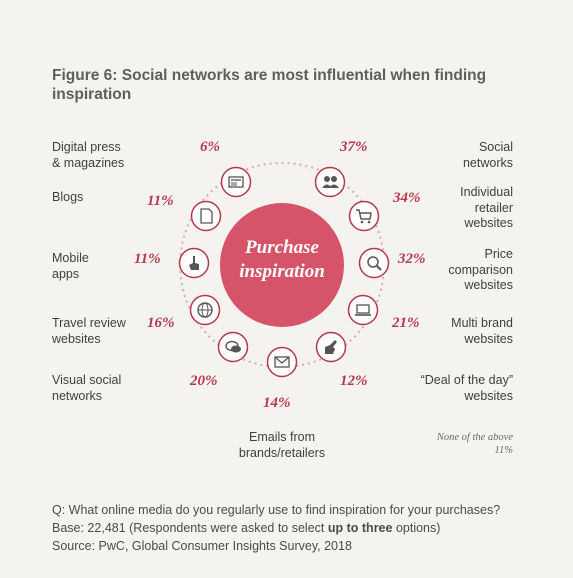  What do you see at coordinates (416, 528) in the screenshot?
I see `base-suffix: options)` at bounding box center [416, 528].